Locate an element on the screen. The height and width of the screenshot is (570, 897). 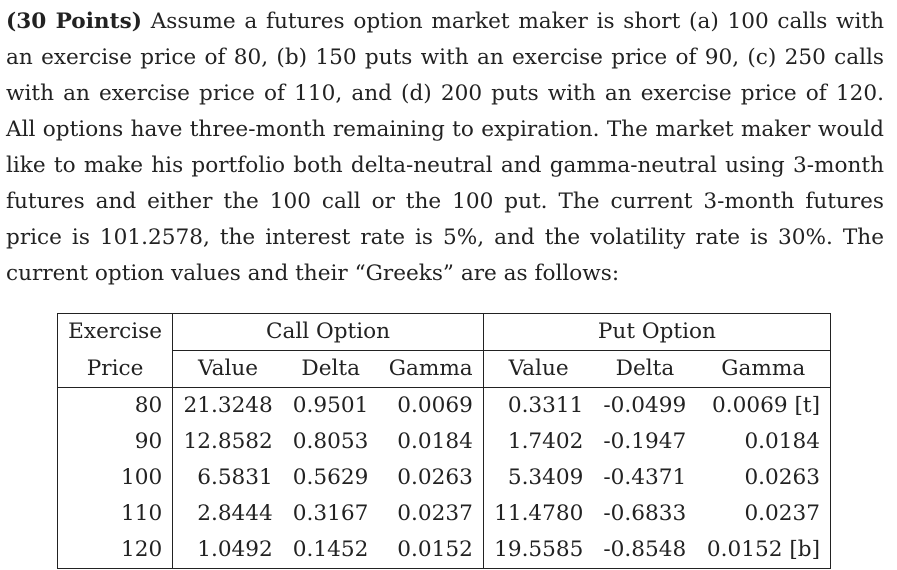
call-gamma-cell: 0.0263 is located at coordinates (431, 478).